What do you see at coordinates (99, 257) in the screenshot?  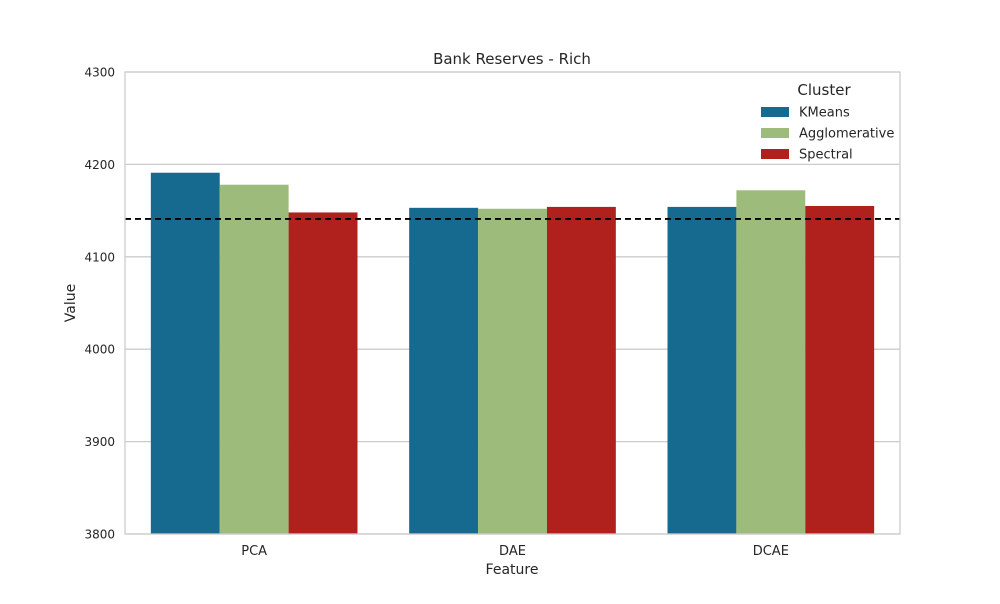 I see `y-tick-label: 4100` at bounding box center [99, 257].